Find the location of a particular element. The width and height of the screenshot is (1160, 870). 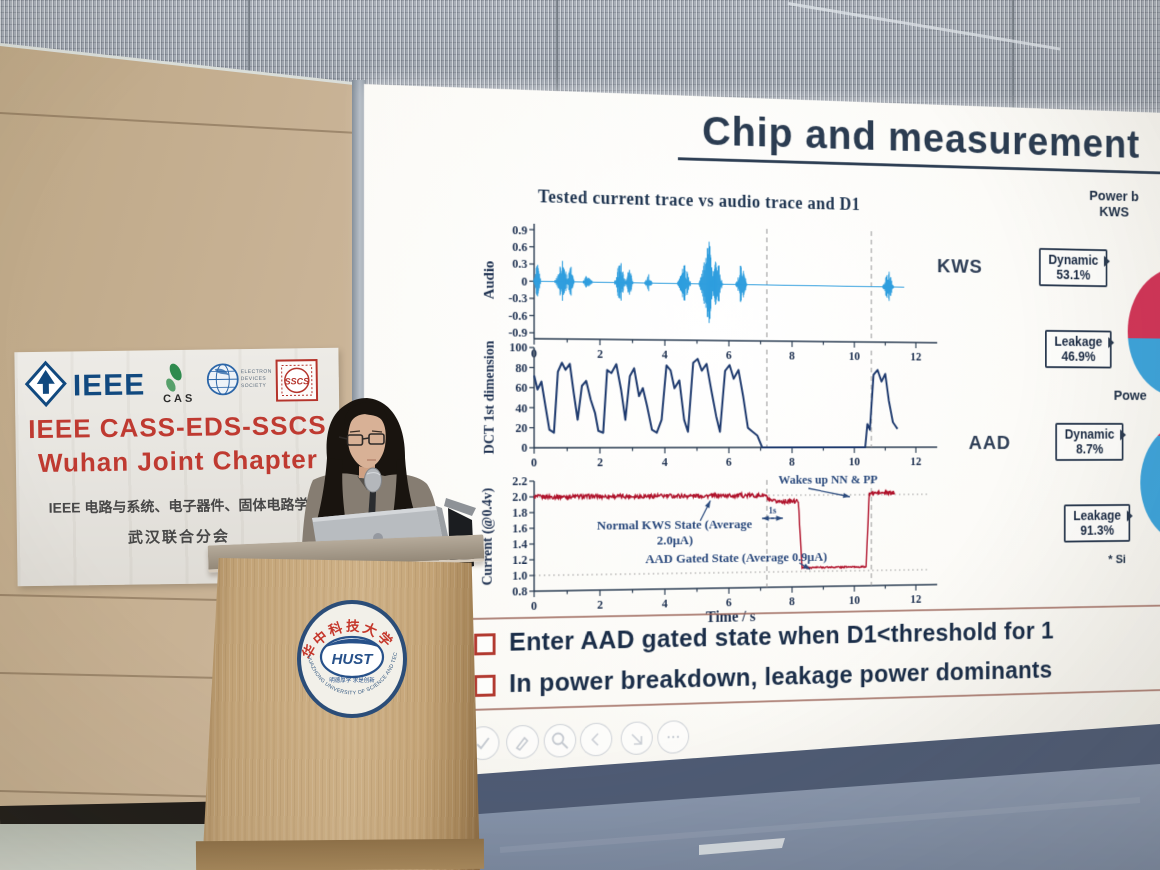

blue-carpet is located at coordinates (806, 817).